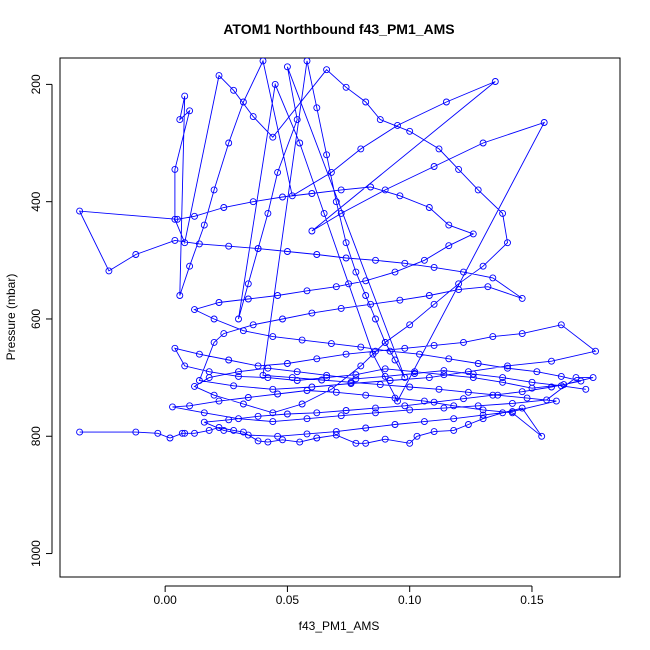 This screenshot has height=650, width=650. What do you see at coordinates (338, 29) in the screenshot?
I see `chart-title: ATOM1 Northbound f43_PM1_AMS` at bounding box center [338, 29].